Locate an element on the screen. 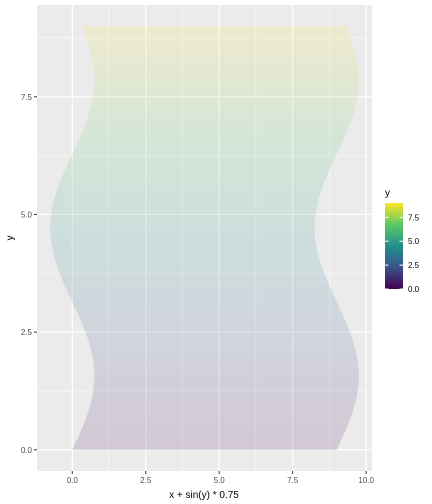  y-tick-label: 7.5 is located at coordinates (27, 97).